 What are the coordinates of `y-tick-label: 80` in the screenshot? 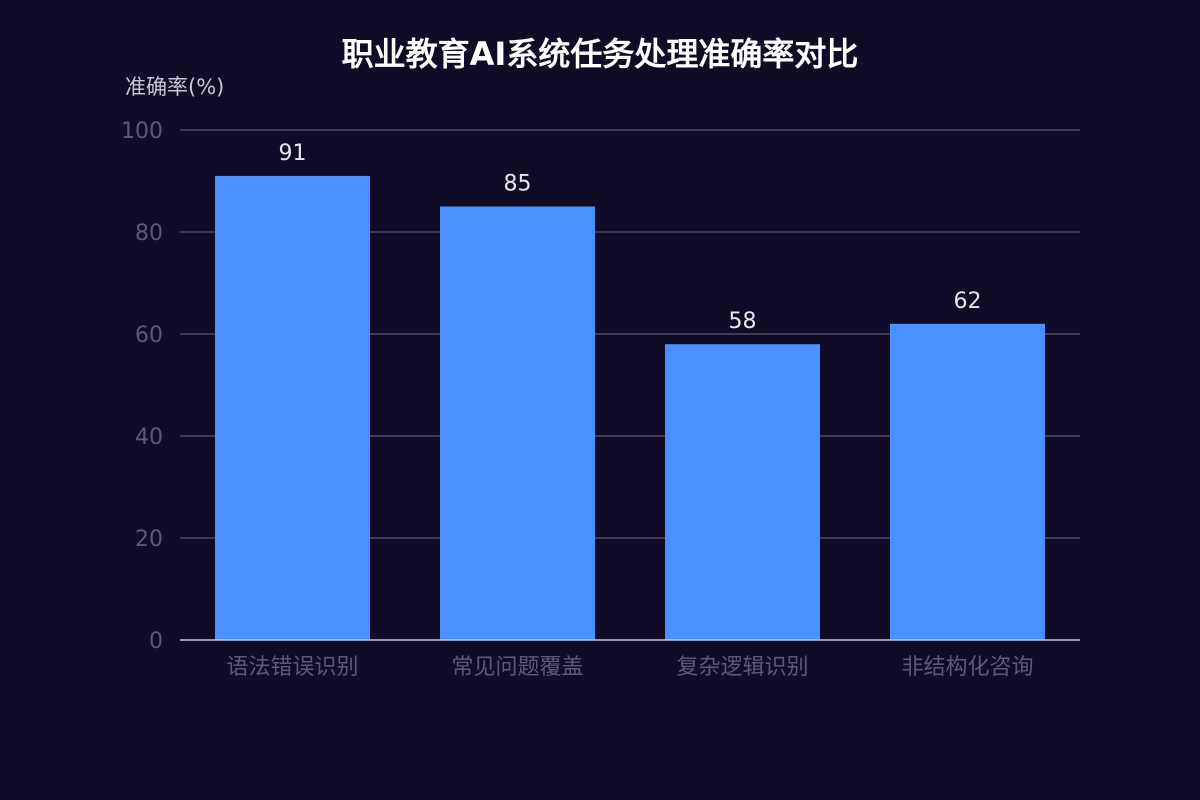 It's located at (149, 233).